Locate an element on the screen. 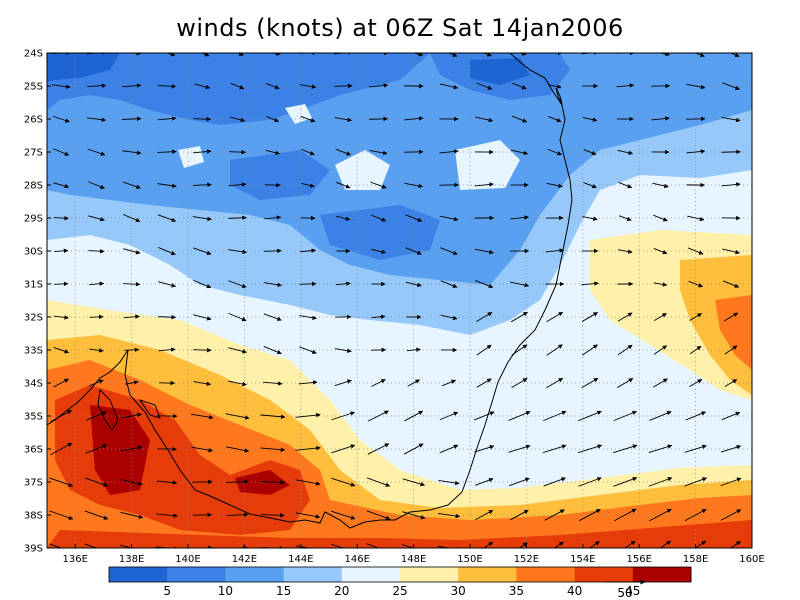 The width and height of the screenshot is (800, 600). lon-label: 150E is located at coordinates (469, 559).